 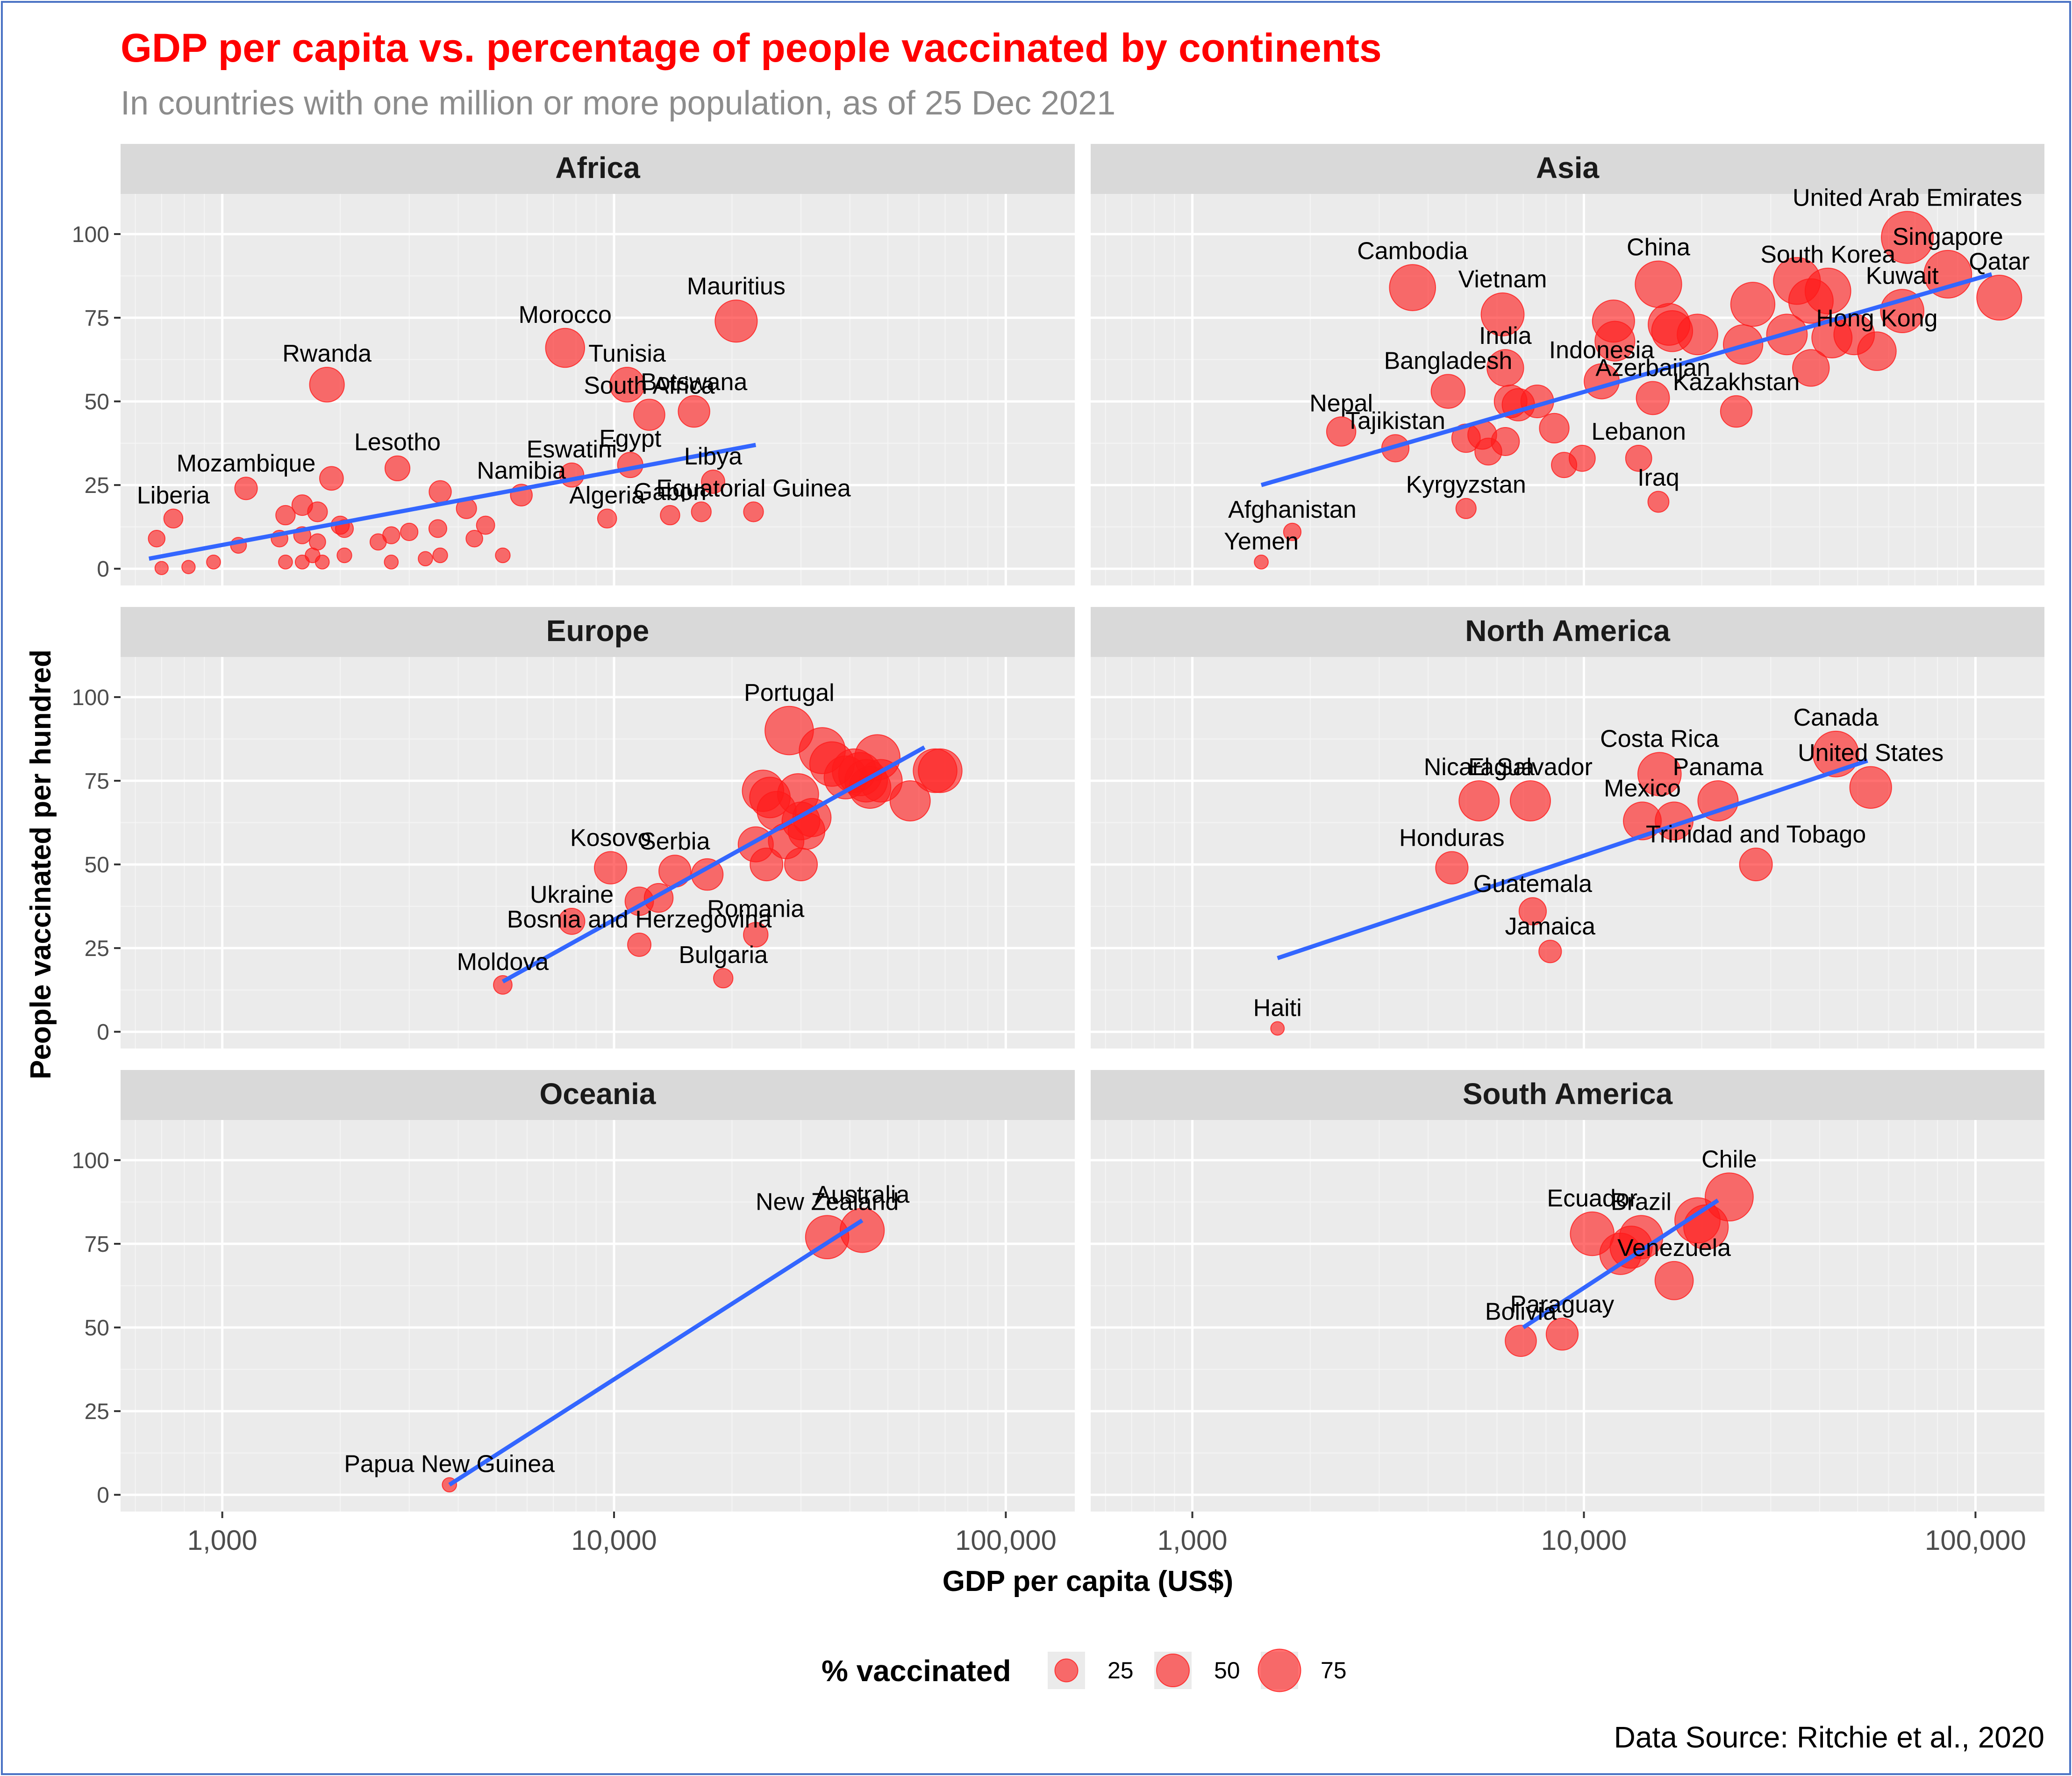 I want to click on point-label: Namibia, so click(x=521, y=470).